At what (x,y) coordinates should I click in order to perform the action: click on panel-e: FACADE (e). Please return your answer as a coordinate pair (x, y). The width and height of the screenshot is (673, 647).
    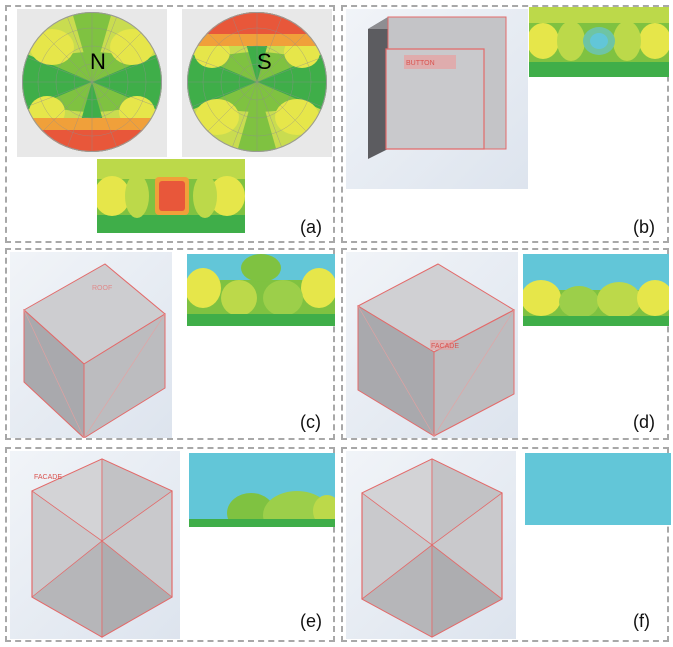
    Looking at the image, I should click on (170, 544).